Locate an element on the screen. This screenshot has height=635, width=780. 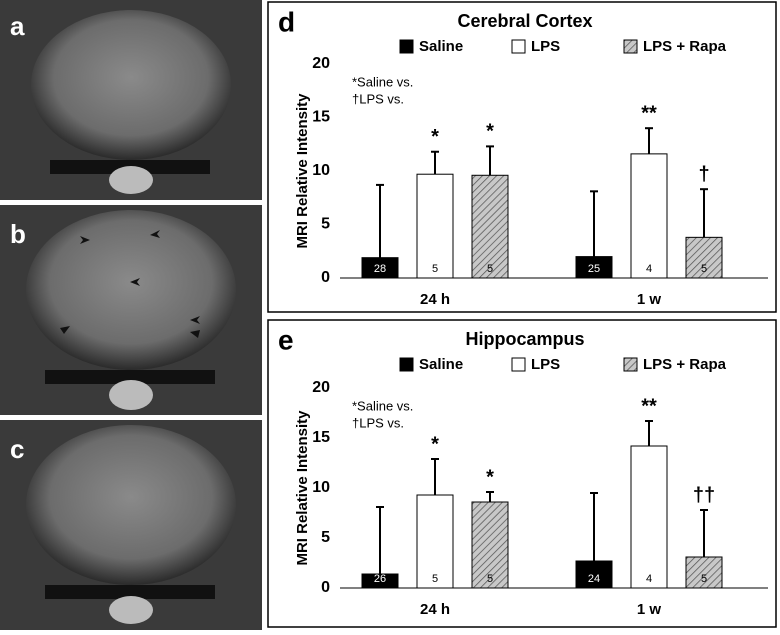
mri-c is located at coordinates (131, 525).